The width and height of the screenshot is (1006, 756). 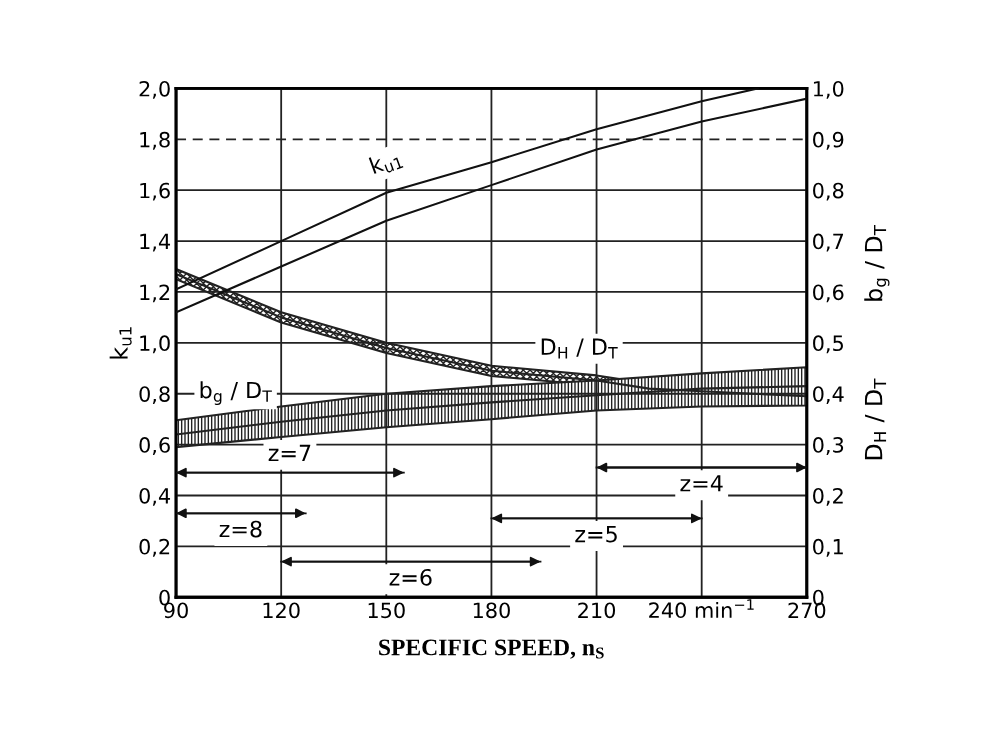 What do you see at coordinates (828, 344) in the screenshot?
I see `y2-tick-label: 0,5` at bounding box center [828, 344].